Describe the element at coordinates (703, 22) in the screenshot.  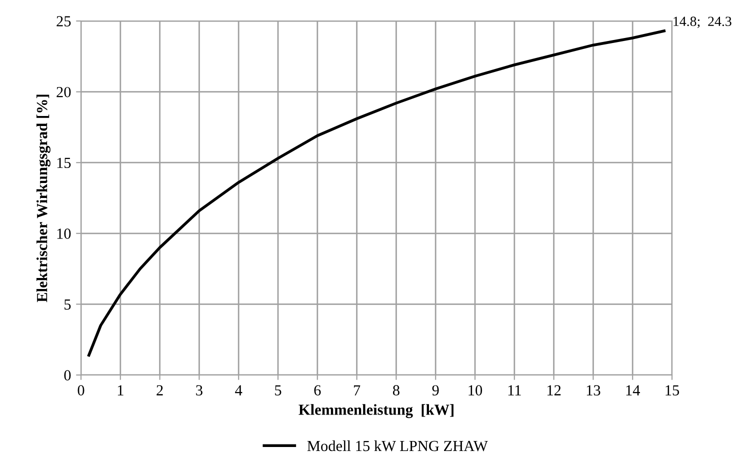
I see `annotation: 14.8; 24.3` at that location.